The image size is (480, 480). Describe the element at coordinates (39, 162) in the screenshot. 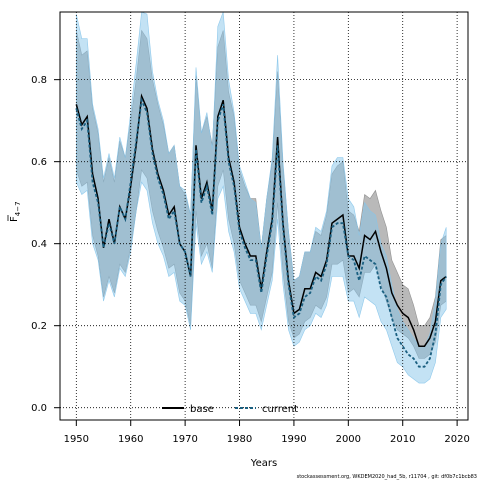

I see `y-tick-label: 0.6` at that location.